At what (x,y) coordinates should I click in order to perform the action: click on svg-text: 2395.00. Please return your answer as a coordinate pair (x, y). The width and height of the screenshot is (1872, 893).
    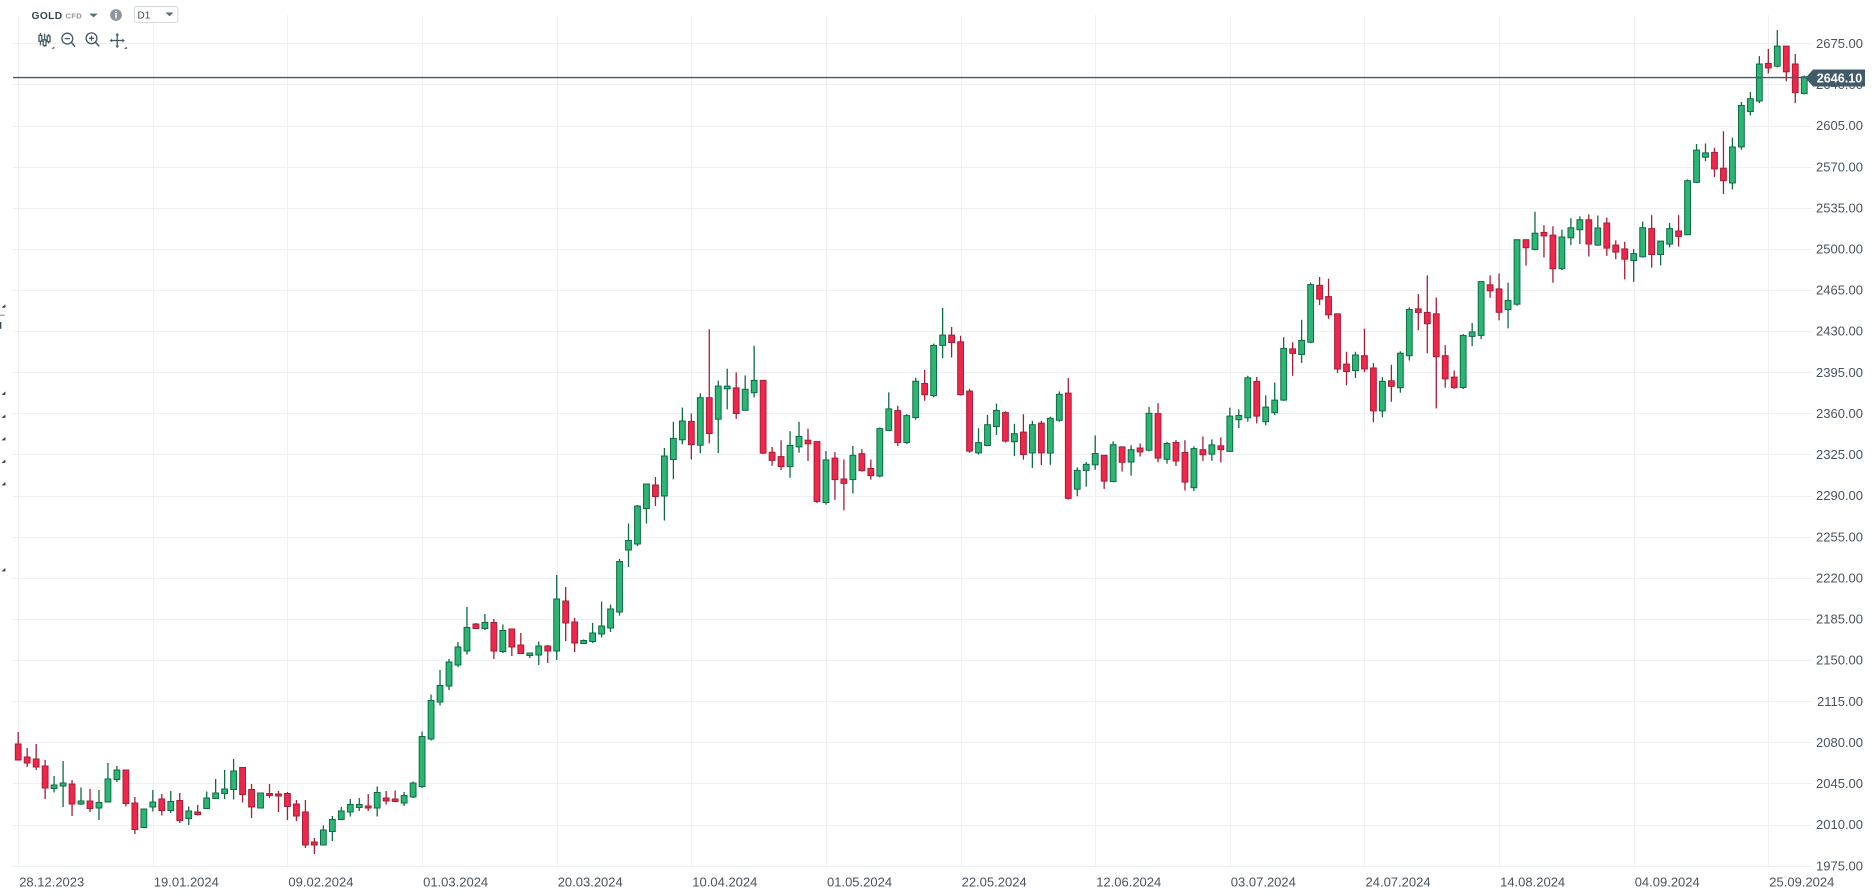
    Looking at the image, I should click on (1839, 372).